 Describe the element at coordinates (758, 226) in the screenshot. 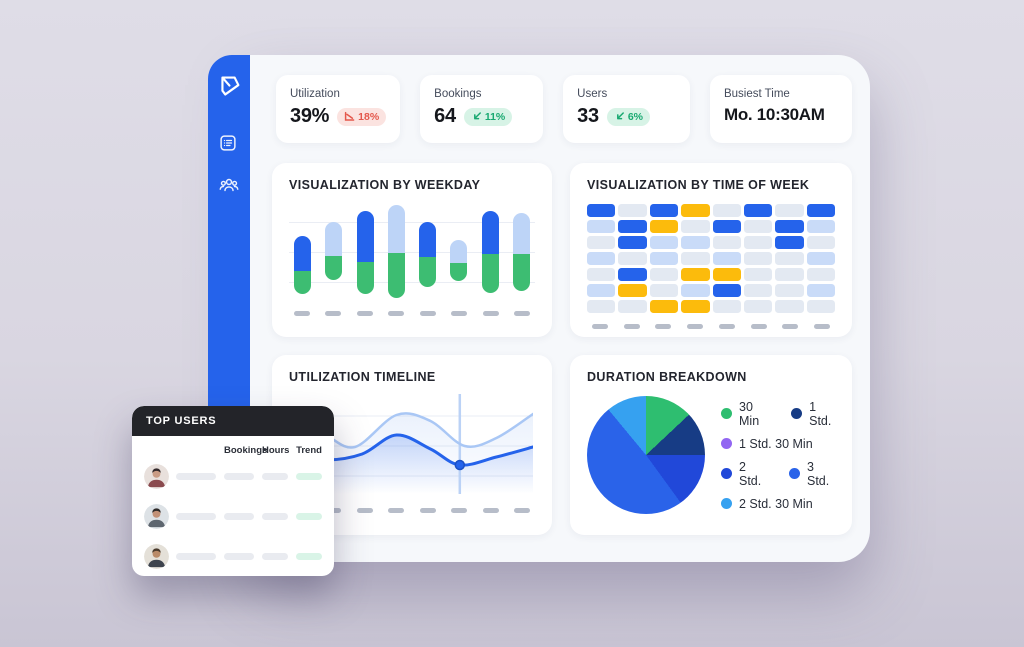

I see `heatmap-cell-r2c6` at that location.